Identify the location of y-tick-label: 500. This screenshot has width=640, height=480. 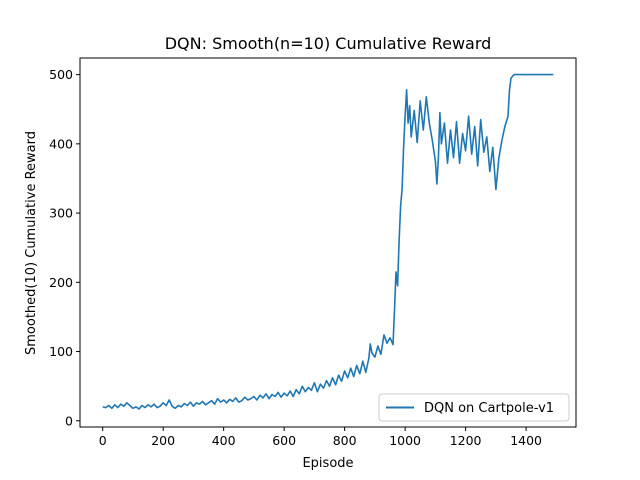
(61, 74).